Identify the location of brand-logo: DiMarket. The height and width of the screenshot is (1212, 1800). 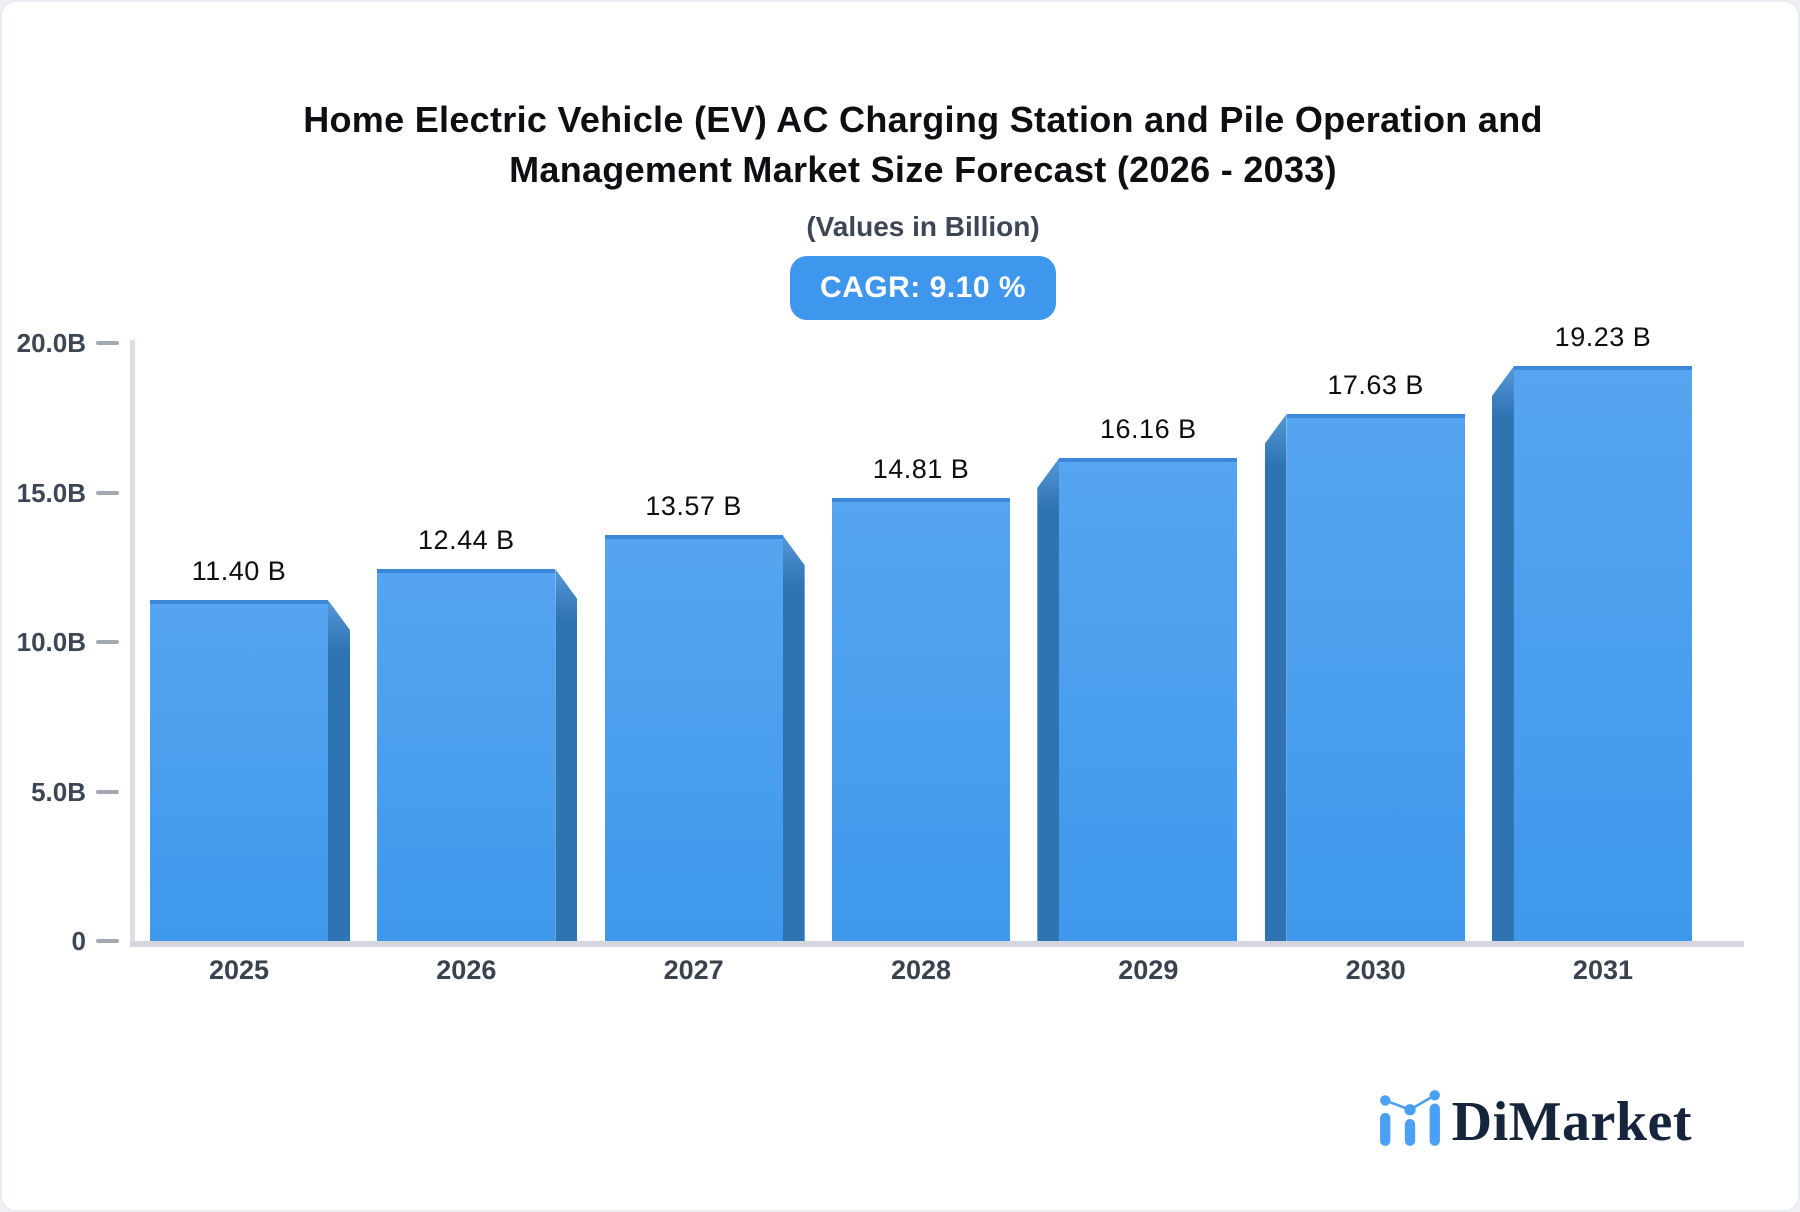
(1535, 1119).